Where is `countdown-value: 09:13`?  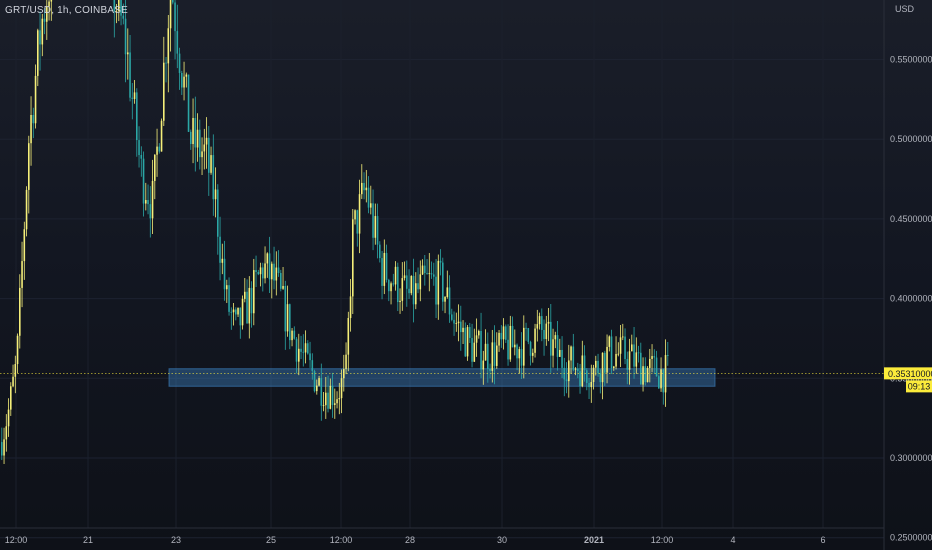
countdown-value: 09:13 is located at coordinates (919, 386).